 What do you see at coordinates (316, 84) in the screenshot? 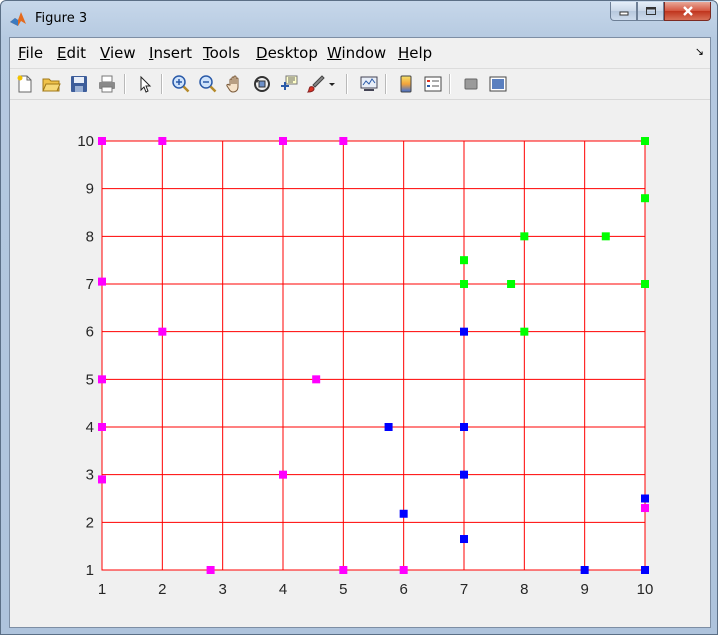
I see `brush-icon` at bounding box center [316, 84].